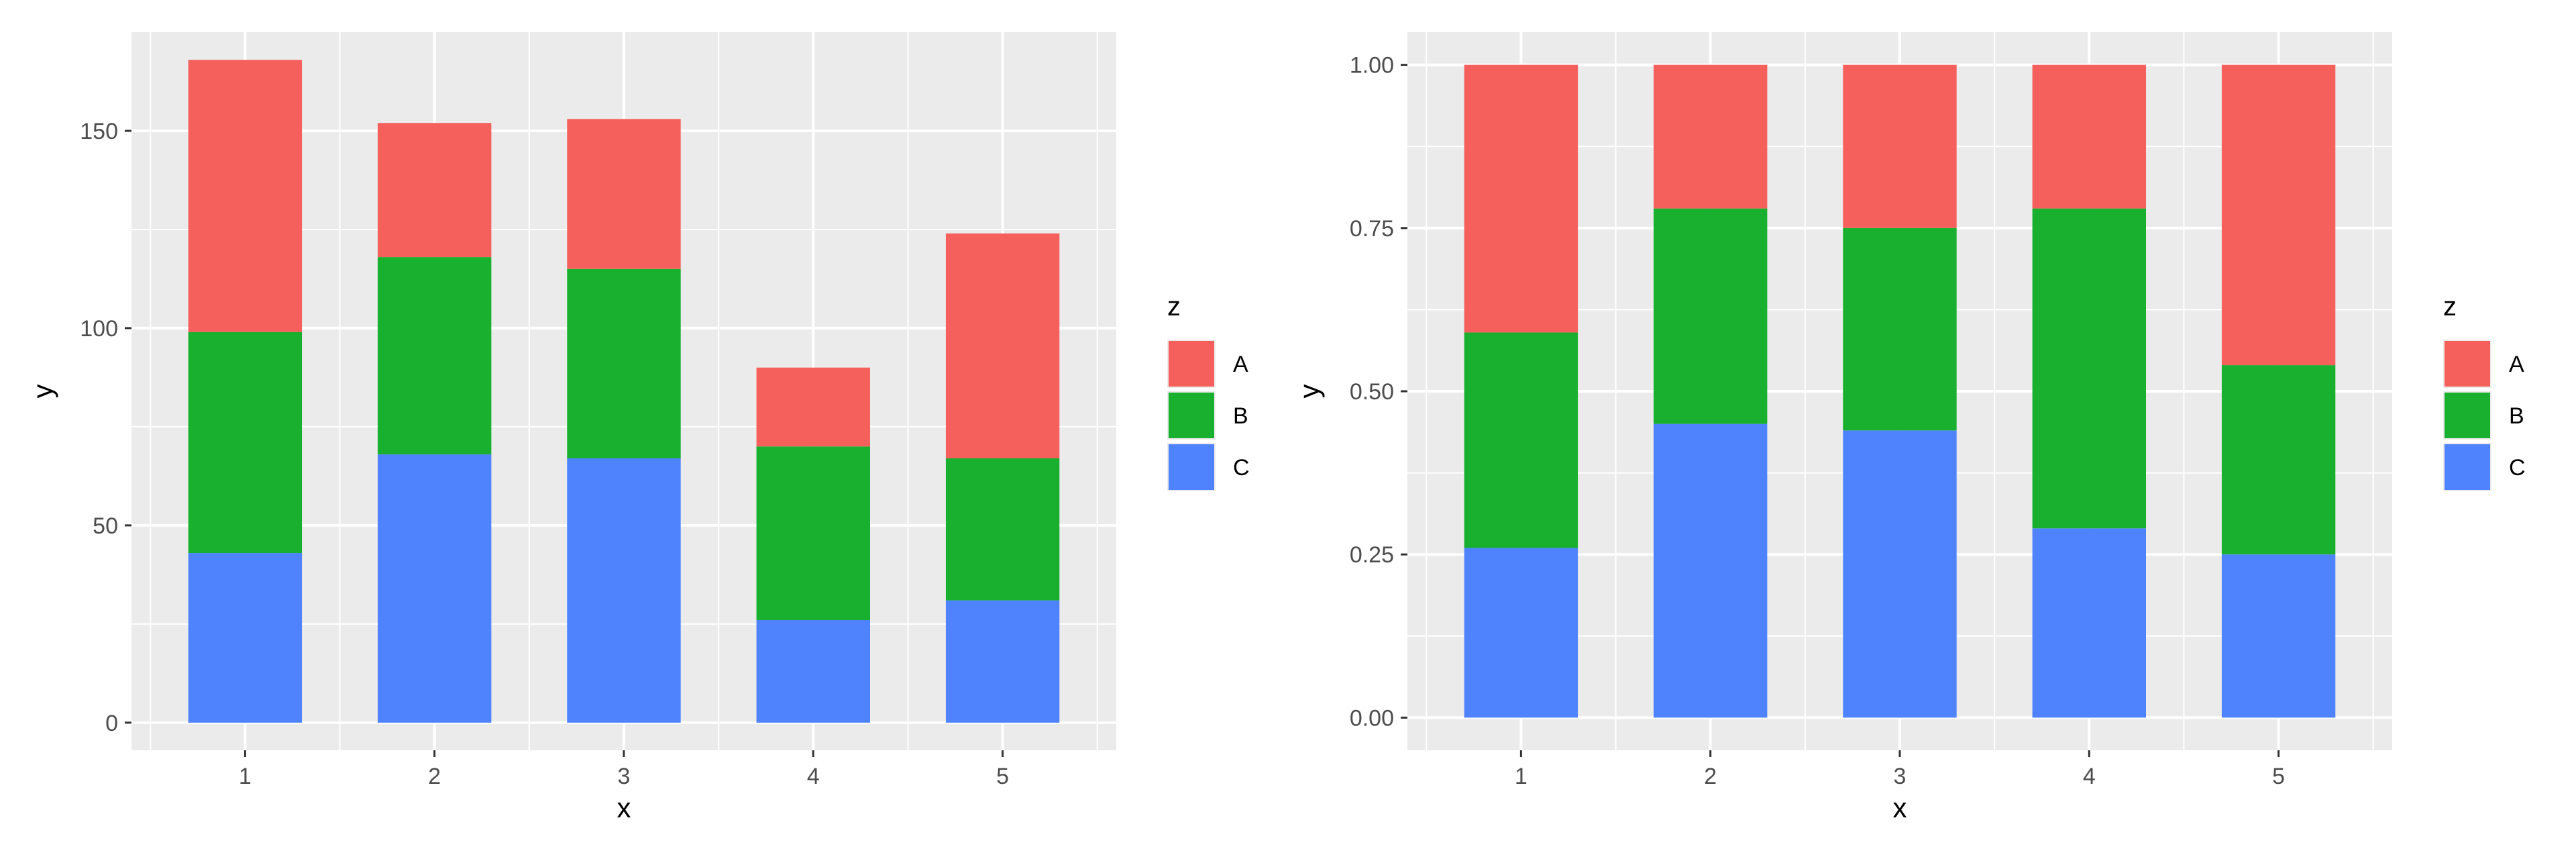 The image size is (2576, 859). I want to click on y-tick-label: 0, so click(111, 723).